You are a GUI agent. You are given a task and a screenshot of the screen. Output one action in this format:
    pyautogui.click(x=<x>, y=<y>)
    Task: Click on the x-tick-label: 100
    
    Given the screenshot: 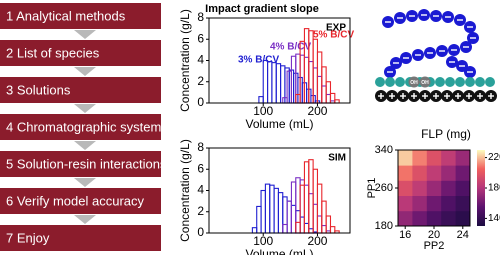 What is the action you would take?
    pyautogui.click(x=263, y=241)
    